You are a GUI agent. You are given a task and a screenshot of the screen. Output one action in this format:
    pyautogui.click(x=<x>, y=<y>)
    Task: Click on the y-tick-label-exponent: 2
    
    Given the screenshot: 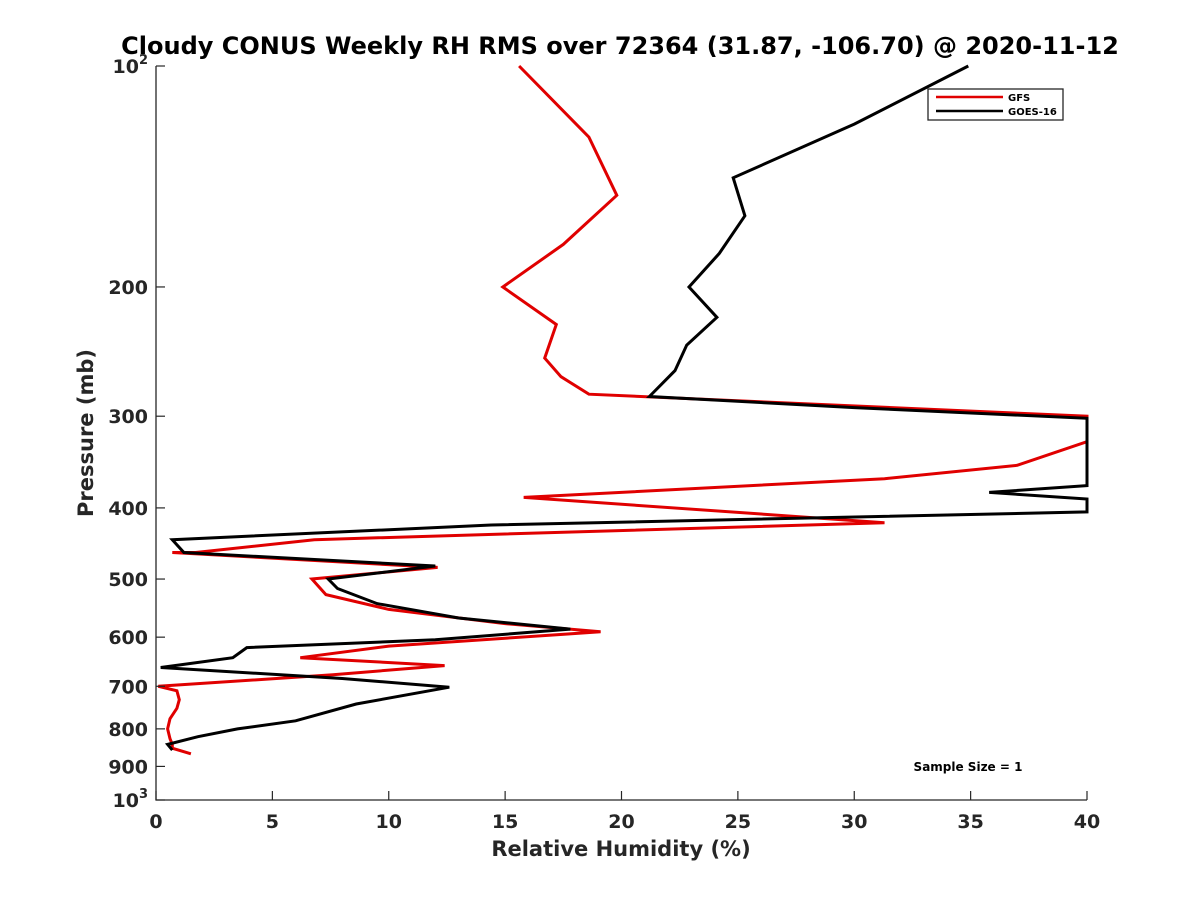 What is the action you would take?
    pyautogui.click(x=143, y=60)
    